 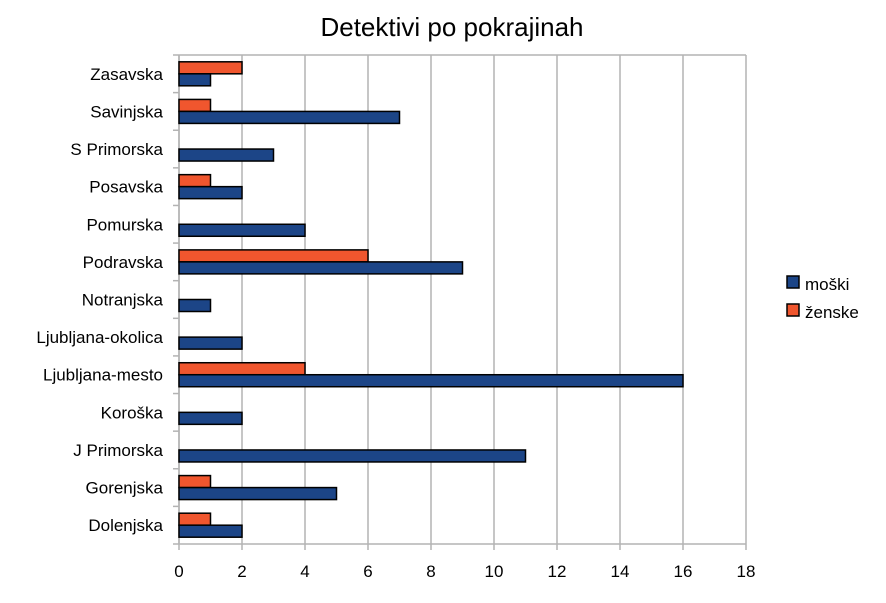 What do you see at coordinates (827, 284) in the screenshot?
I see `legend-label-0: moški` at bounding box center [827, 284].